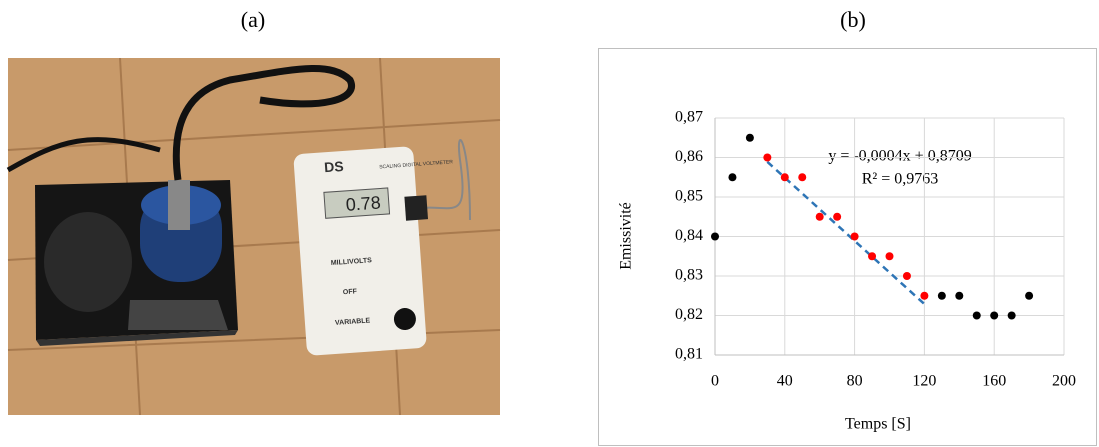 This screenshot has height=447, width=1099. Describe the element at coordinates (350, 292) in the screenshot. I see `off-label: OFF` at that location.